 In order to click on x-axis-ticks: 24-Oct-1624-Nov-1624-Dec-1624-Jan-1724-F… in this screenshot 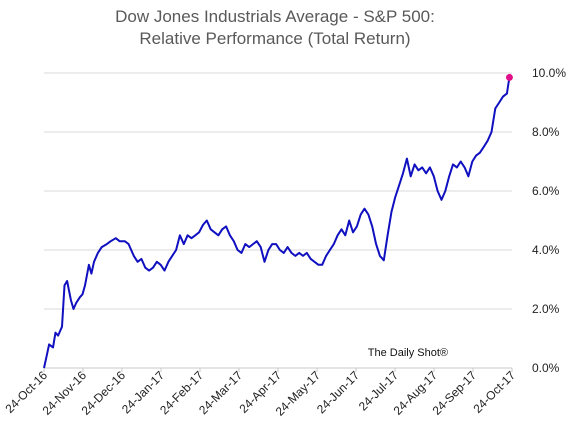, I will do `click(260, 393)`.